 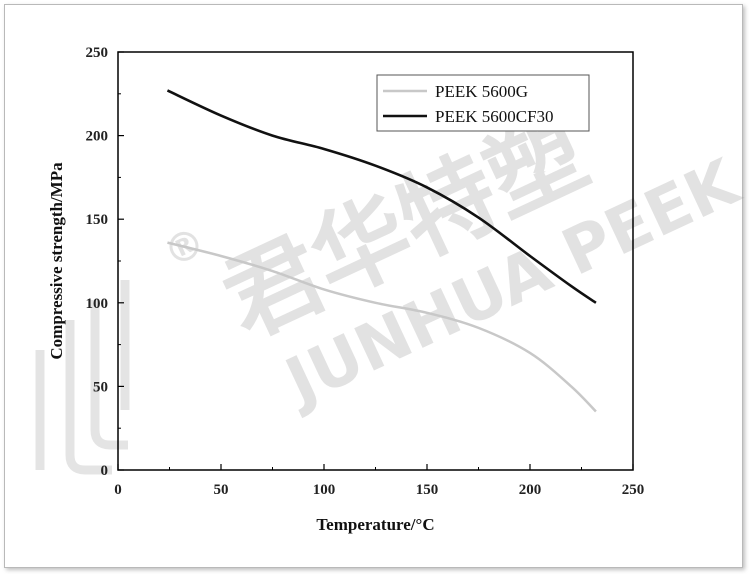 I want to click on legend: PEEK 5600G PEEK 5600CF30, so click(x=483, y=103).